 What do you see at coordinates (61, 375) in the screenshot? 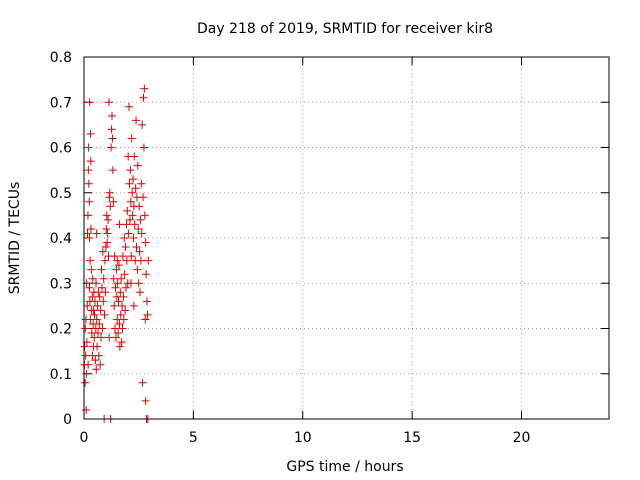
I see `y-tick-label: 0.1` at bounding box center [61, 375].